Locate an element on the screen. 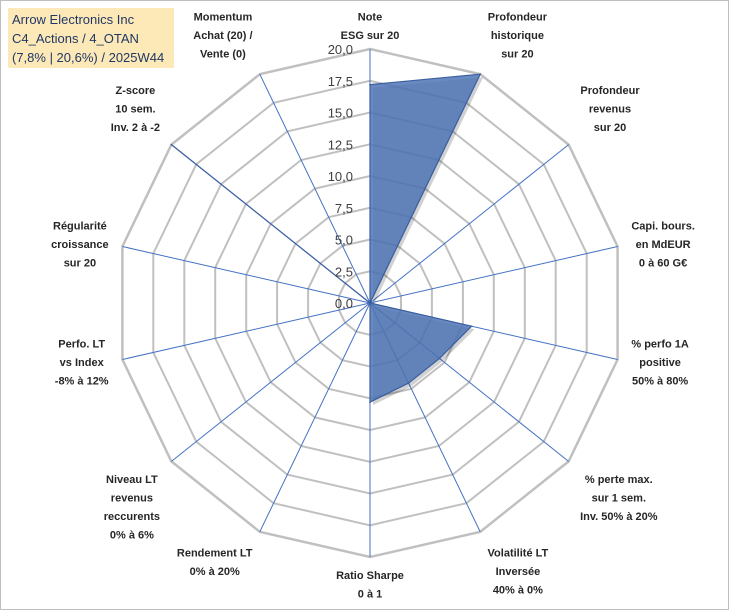 This screenshot has width=729, height=610. axis-label-line: Note is located at coordinates (370, 18).